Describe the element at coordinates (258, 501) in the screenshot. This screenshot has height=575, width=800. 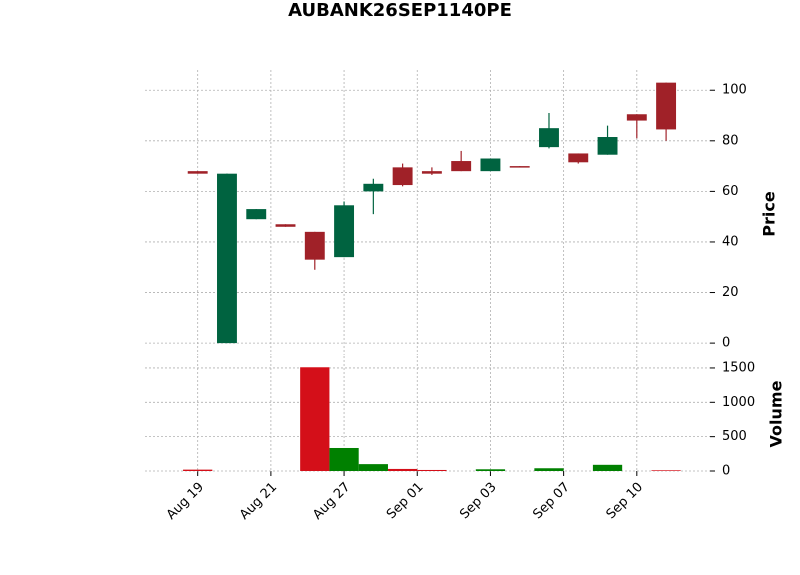
I see `x-tick-label: Aug 21` at that location.